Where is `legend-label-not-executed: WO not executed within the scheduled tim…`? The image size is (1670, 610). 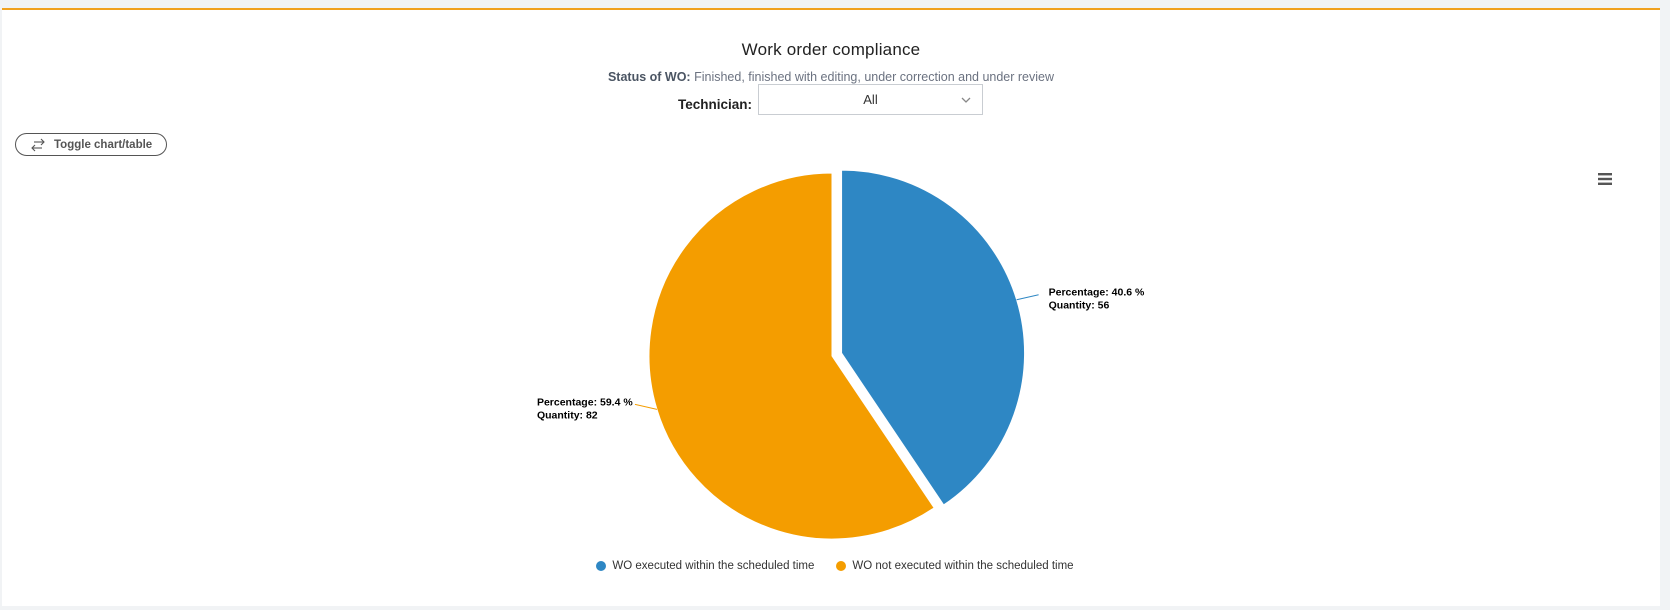 legend-label-not-executed: WO not executed within the scheduled tim… is located at coordinates (963, 566).